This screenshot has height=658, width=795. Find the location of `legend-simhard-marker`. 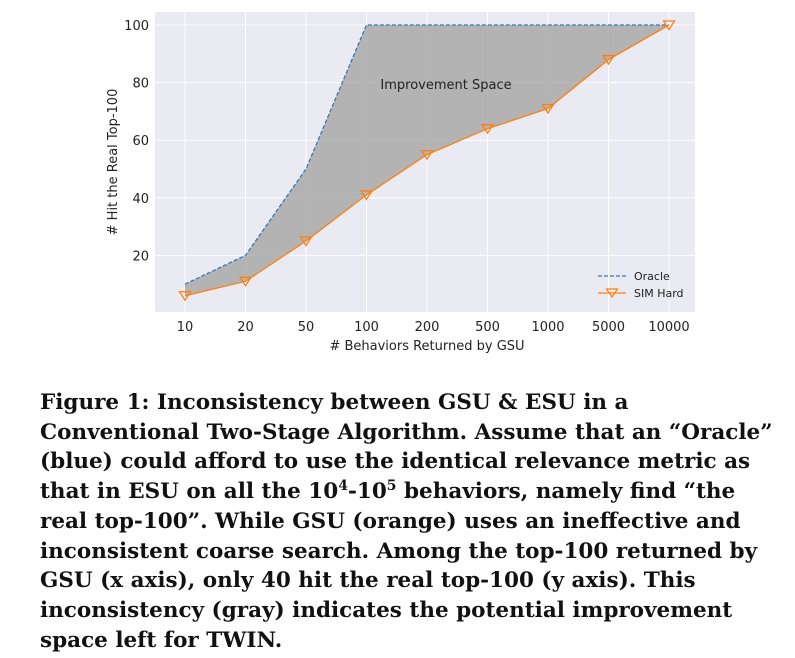

legend-simhard-marker is located at coordinates (612, 293).